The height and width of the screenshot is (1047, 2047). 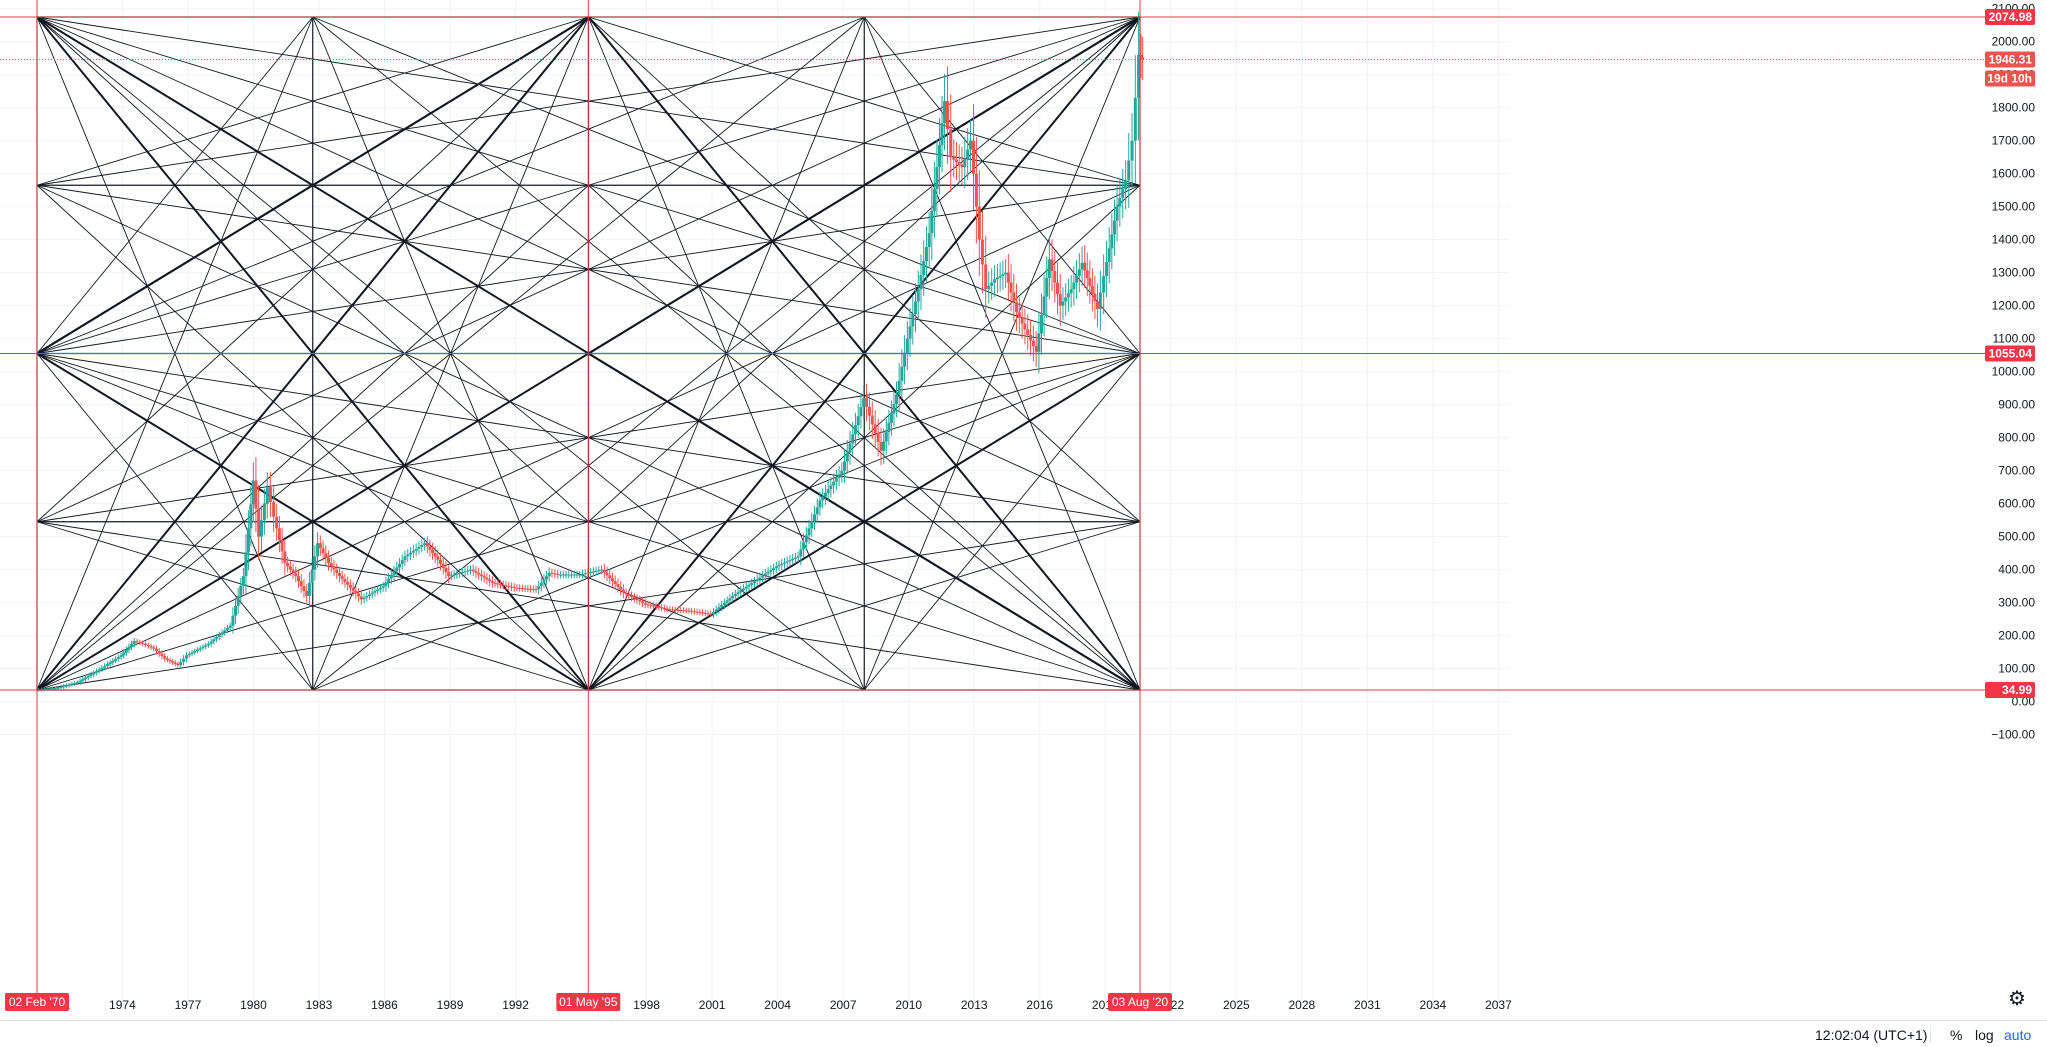 I want to click on price-badge, so click(x=2010, y=690).